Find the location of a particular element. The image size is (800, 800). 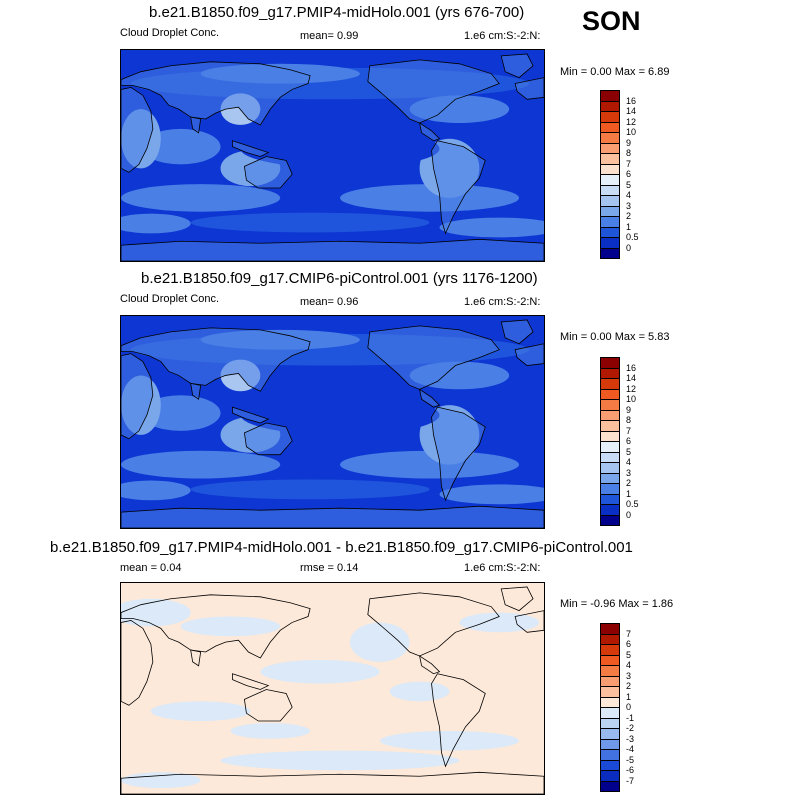

colorbar-label: -1 is located at coordinates (630, 717).